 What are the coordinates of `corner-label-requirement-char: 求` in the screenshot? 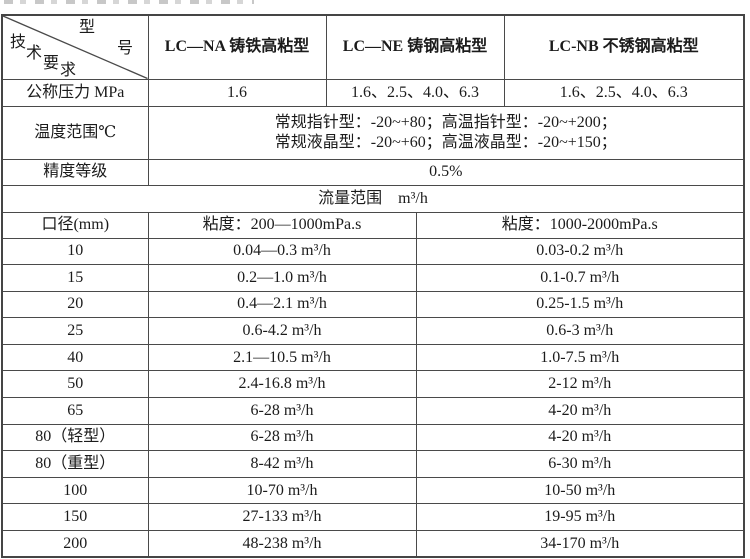 It's located at (68, 70).